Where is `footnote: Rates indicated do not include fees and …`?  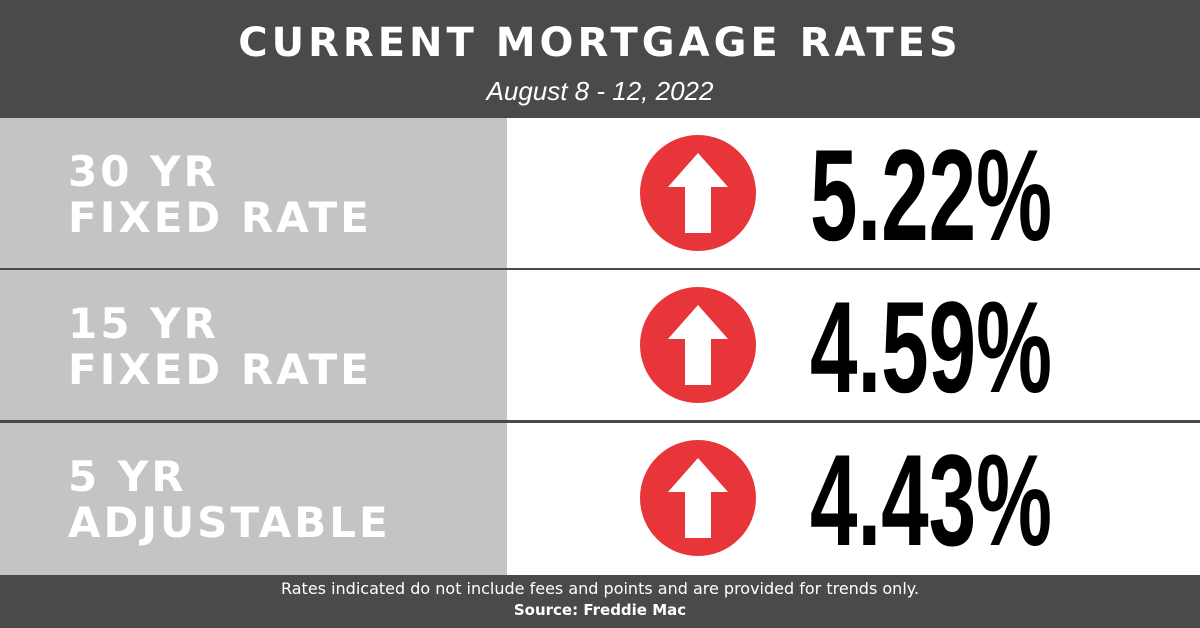
footnote: Rates indicated do not include fees and … is located at coordinates (600, 588).